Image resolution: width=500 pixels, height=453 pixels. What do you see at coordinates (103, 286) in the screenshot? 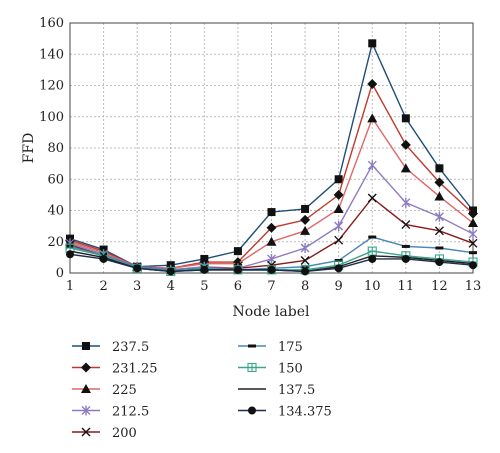
I see `x-tick-label: 2` at bounding box center [103, 286].